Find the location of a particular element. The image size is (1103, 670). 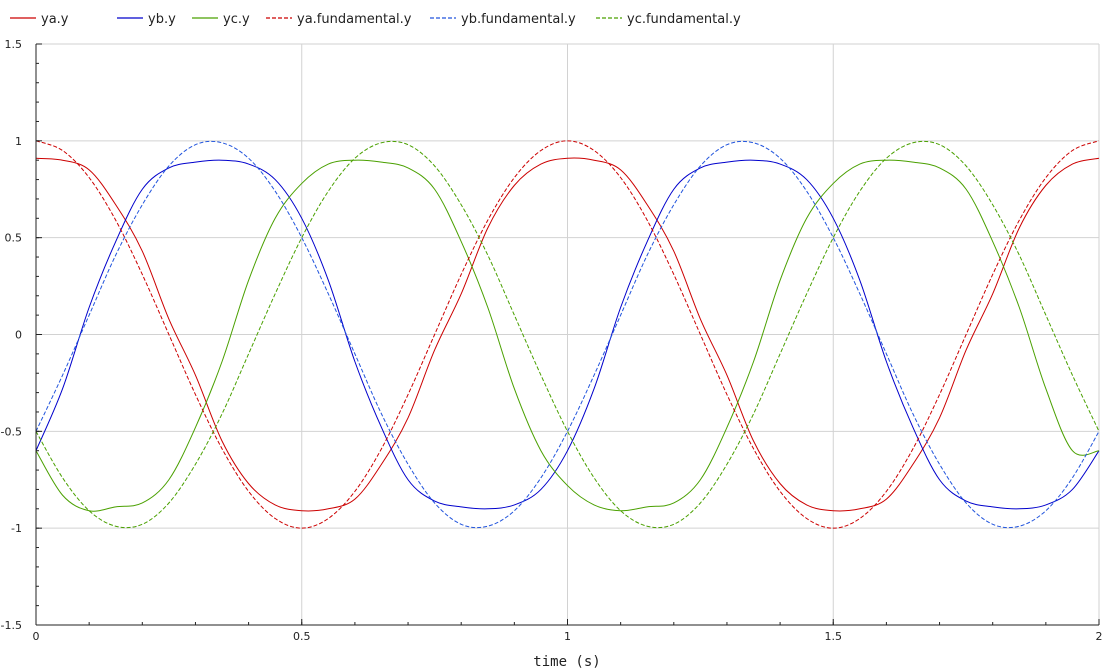

x-tick-label: 2 is located at coordinates (1099, 636).